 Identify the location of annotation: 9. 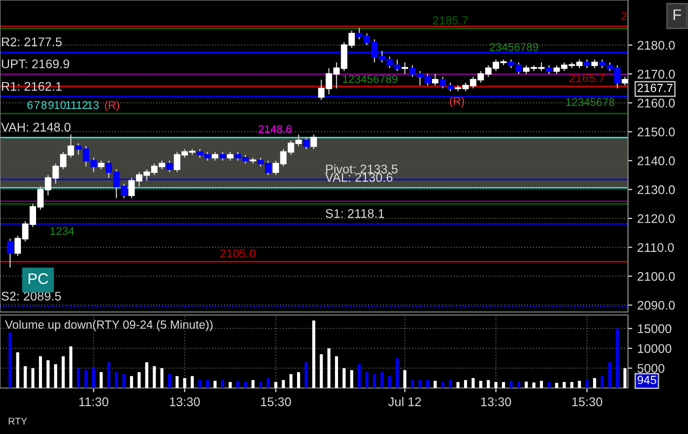
(51, 105).